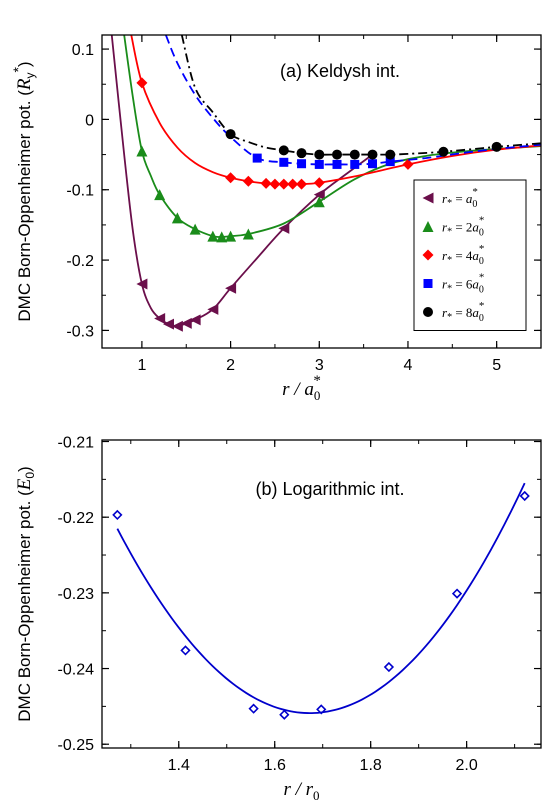 This screenshot has height=802, width=550. Describe the element at coordinates (89, 120) in the screenshot. I see `y-tick-label: 0` at that location.